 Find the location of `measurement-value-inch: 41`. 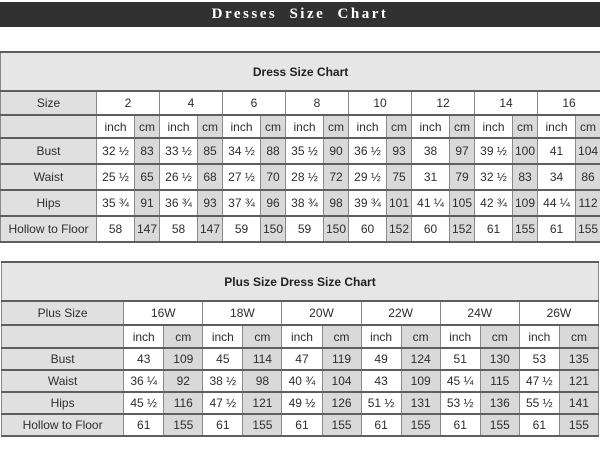

measurement-value-inch: 41 is located at coordinates (557, 151).